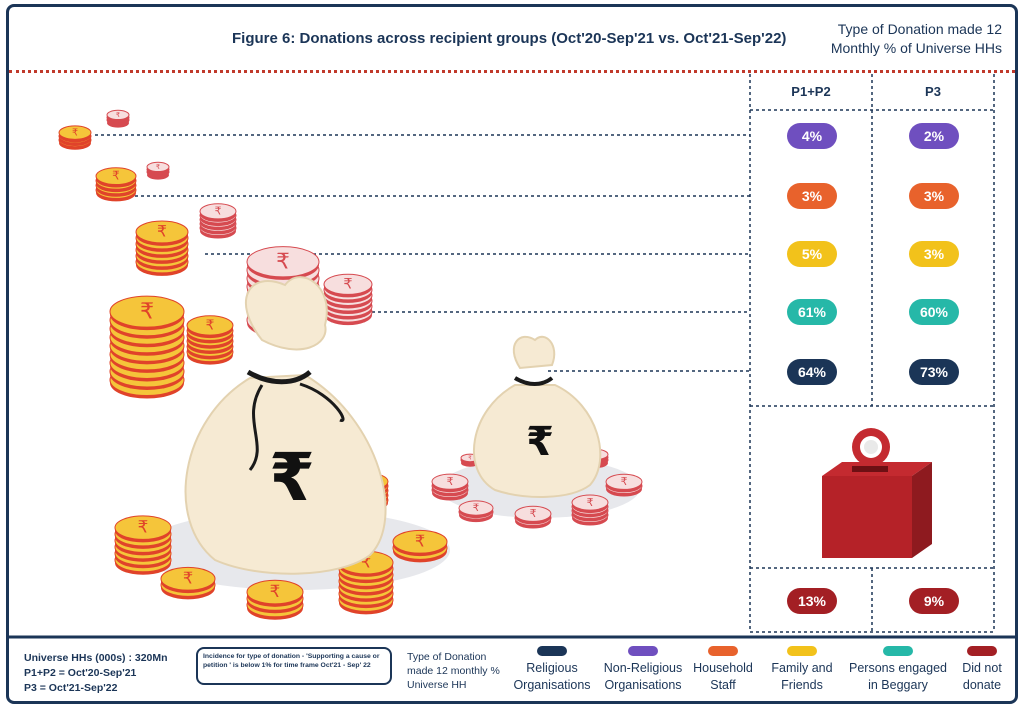  Describe the element at coordinates (643, 676) in the screenshot. I see `legend-label: Non-Religious Organisations` at that location.